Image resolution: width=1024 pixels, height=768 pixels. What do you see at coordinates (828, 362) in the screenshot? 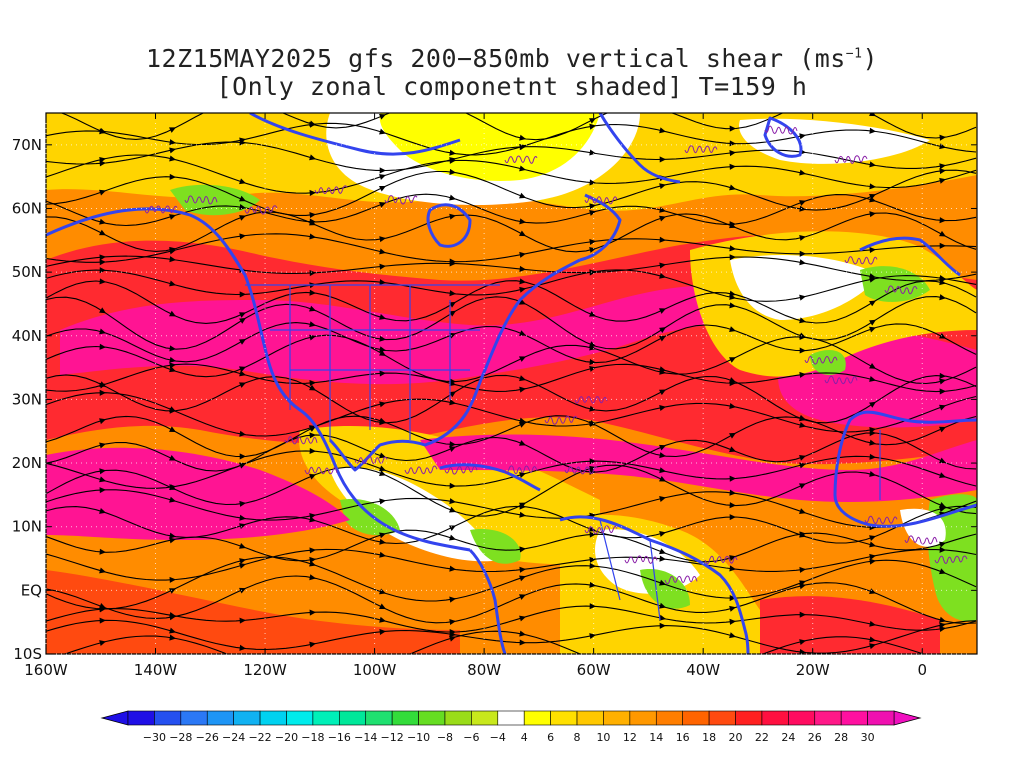
I see `green-patch-azores` at bounding box center [828, 362].